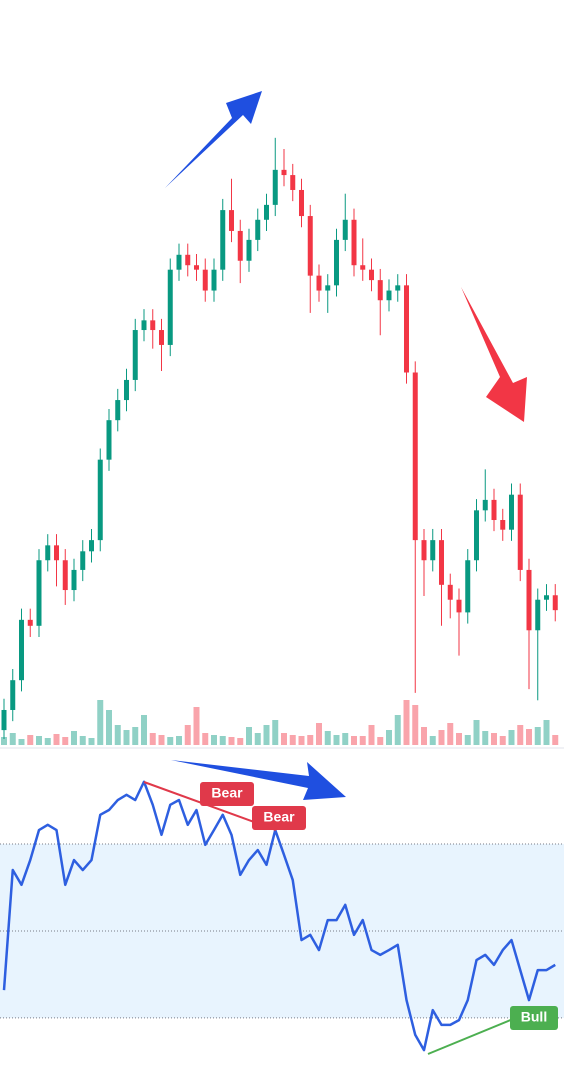 The width and height of the screenshot is (564, 1071). I want to click on bull-tag, so click(534, 1018).